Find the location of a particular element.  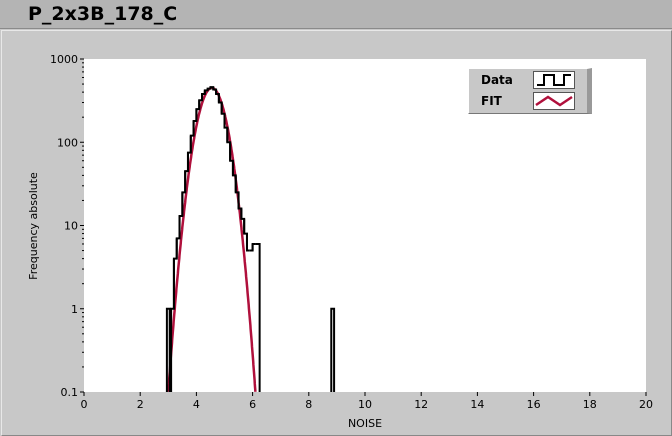

x-tick-label: 10 is located at coordinates (365, 404).